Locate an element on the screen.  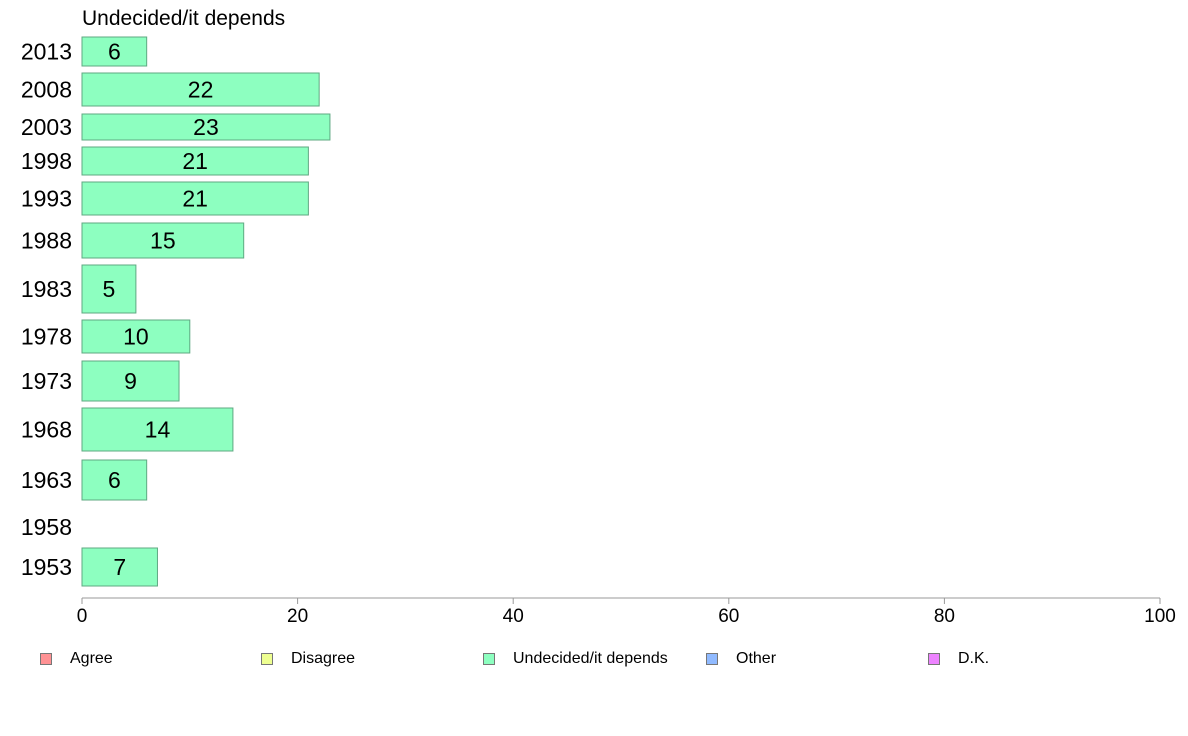
bar-value-label: 5 is located at coordinates (109, 289).